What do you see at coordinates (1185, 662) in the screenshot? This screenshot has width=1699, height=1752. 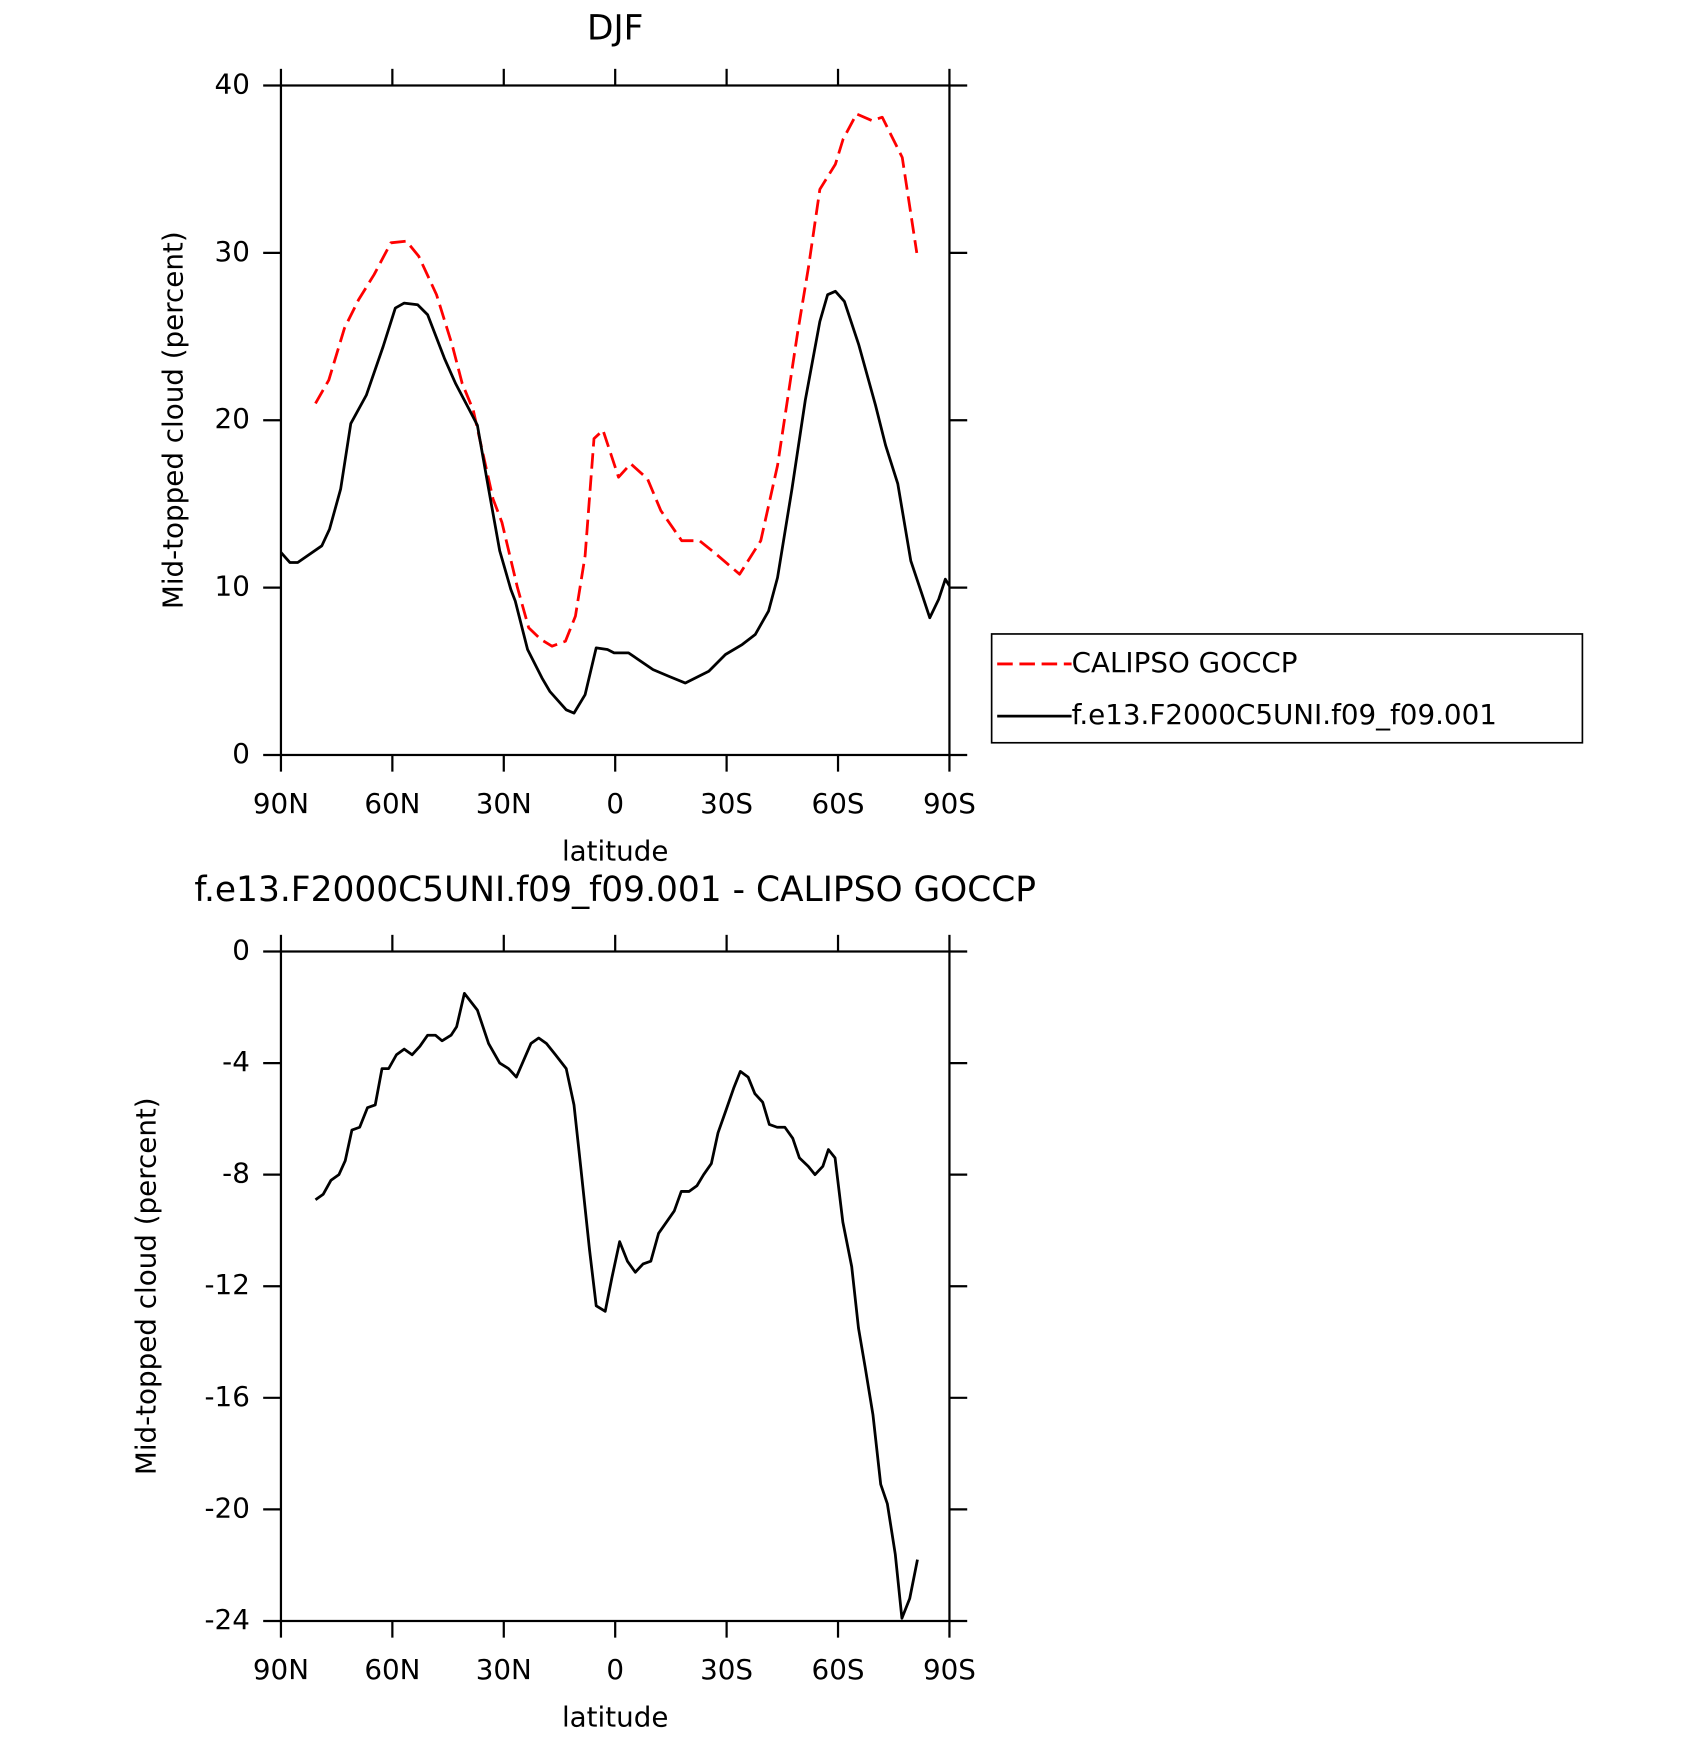 I see `legend-label: CALIPSO GOCCP` at bounding box center [1185, 662].